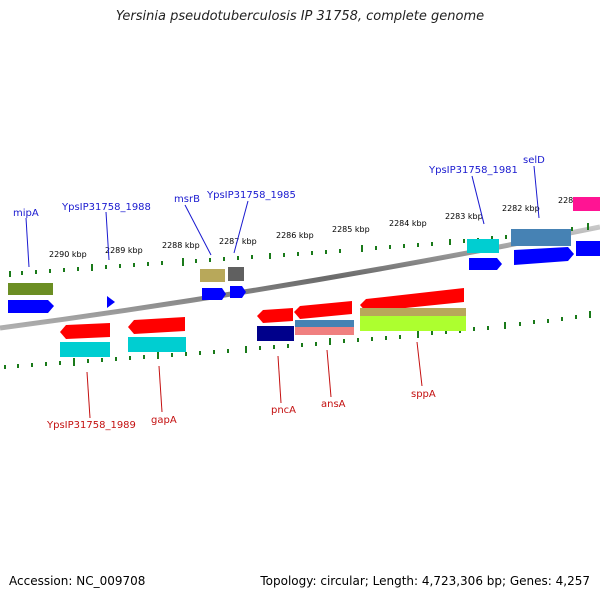 The image size is (600, 600). What do you see at coordinates (157, 344) in the screenshot?
I see `feature-gapA` at bounding box center [157, 344].